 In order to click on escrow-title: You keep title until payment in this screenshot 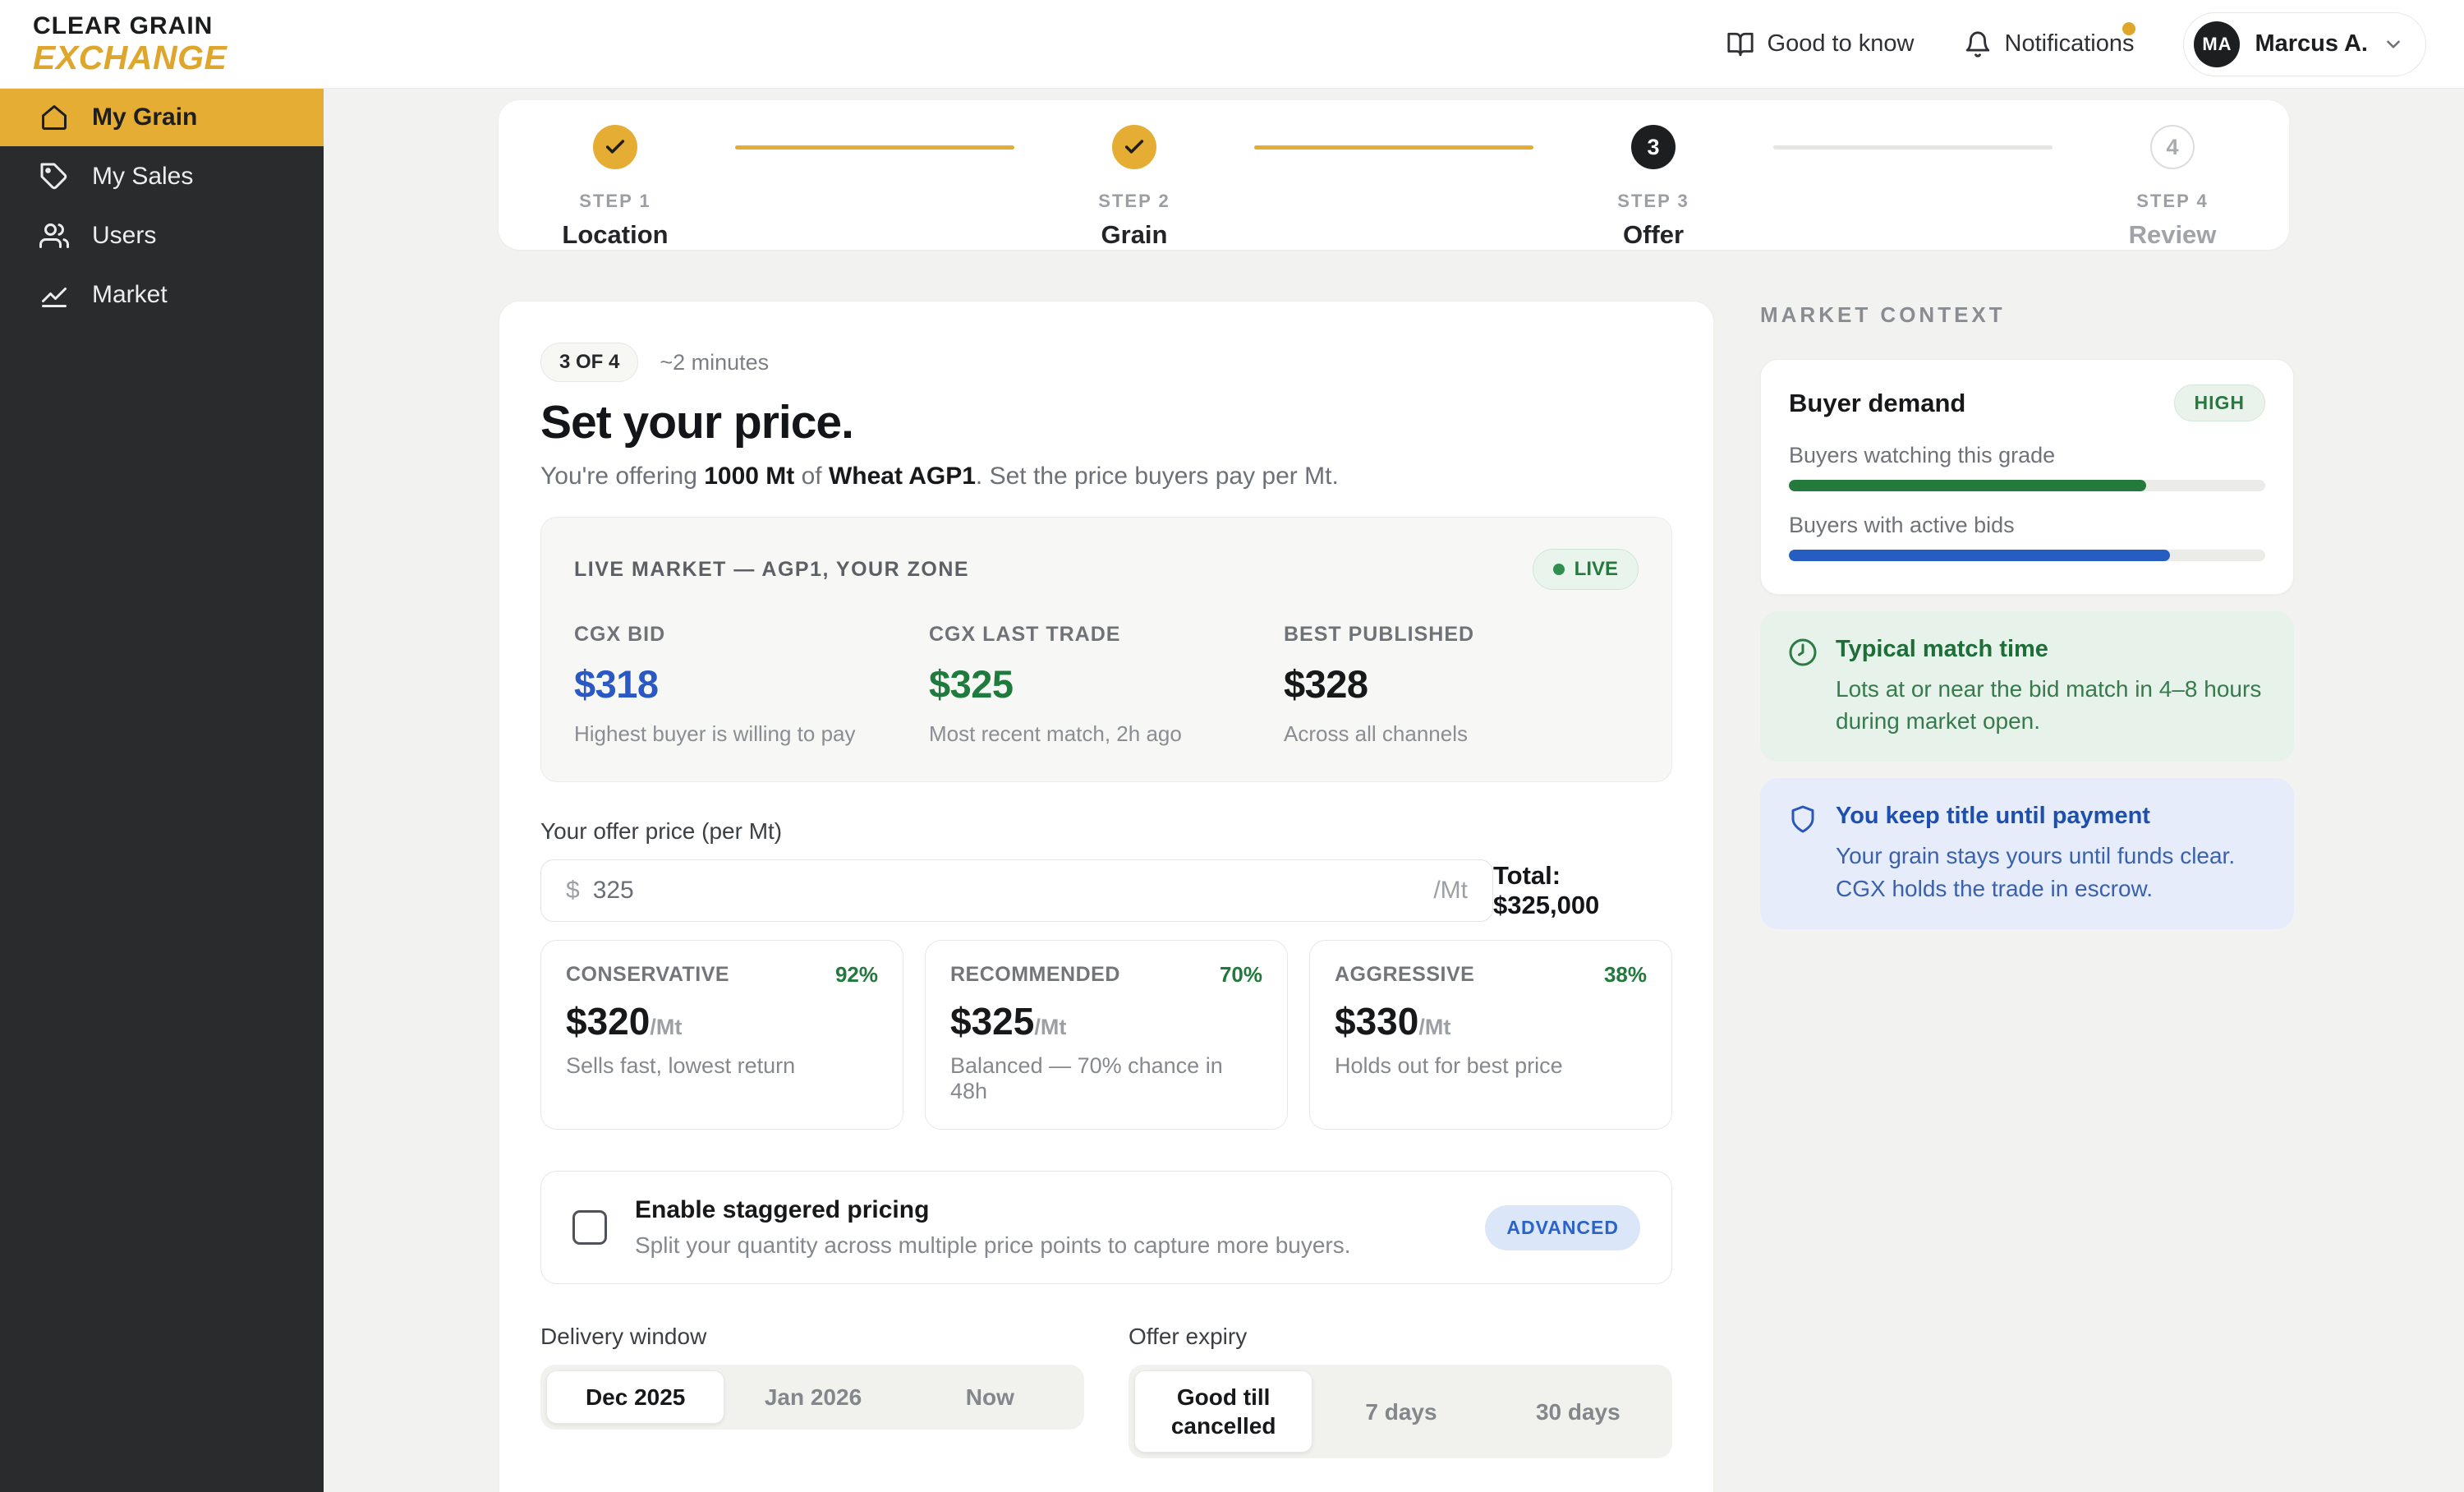, I will do `click(1993, 816)`.